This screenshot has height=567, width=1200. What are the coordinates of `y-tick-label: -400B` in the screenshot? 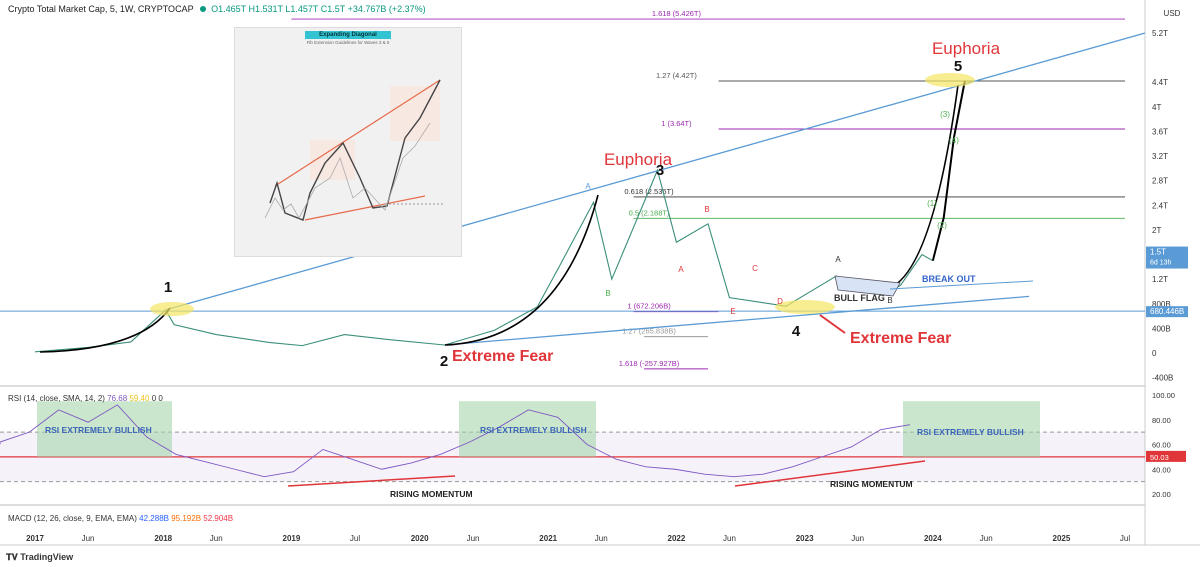 It's located at (1162, 378).